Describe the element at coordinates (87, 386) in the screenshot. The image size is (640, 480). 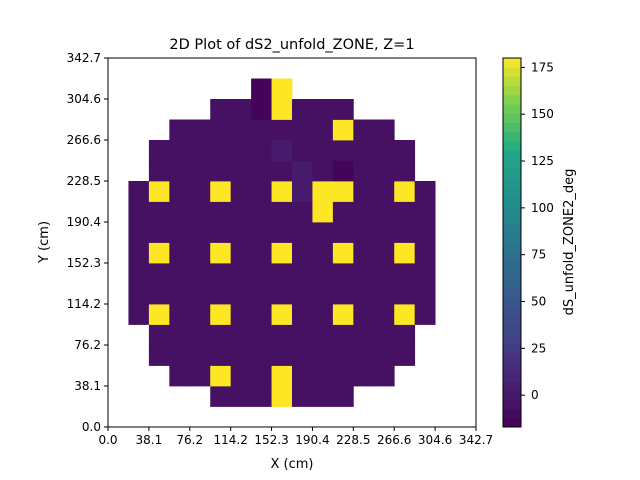
I see `y-tick-label: 38.1` at that location.